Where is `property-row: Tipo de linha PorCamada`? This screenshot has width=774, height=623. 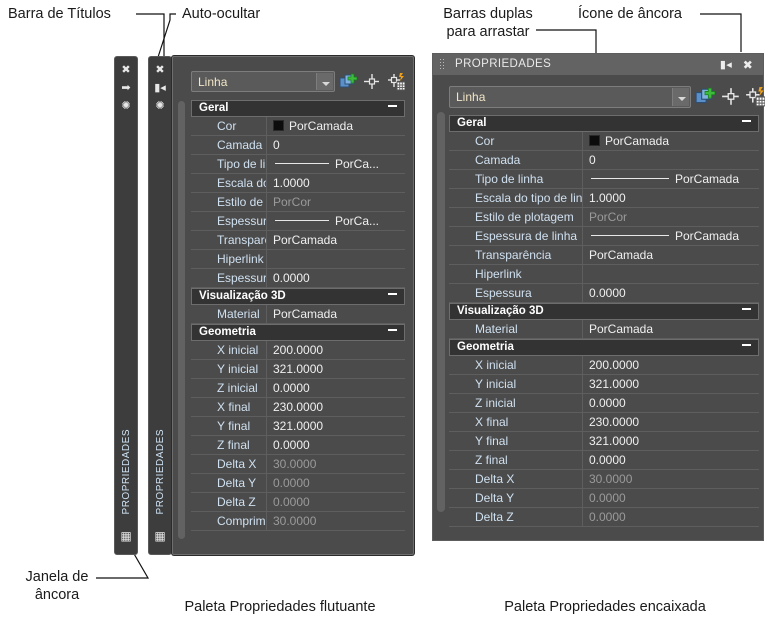 property-row: Tipo de linha PorCamada is located at coordinates (604, 179).